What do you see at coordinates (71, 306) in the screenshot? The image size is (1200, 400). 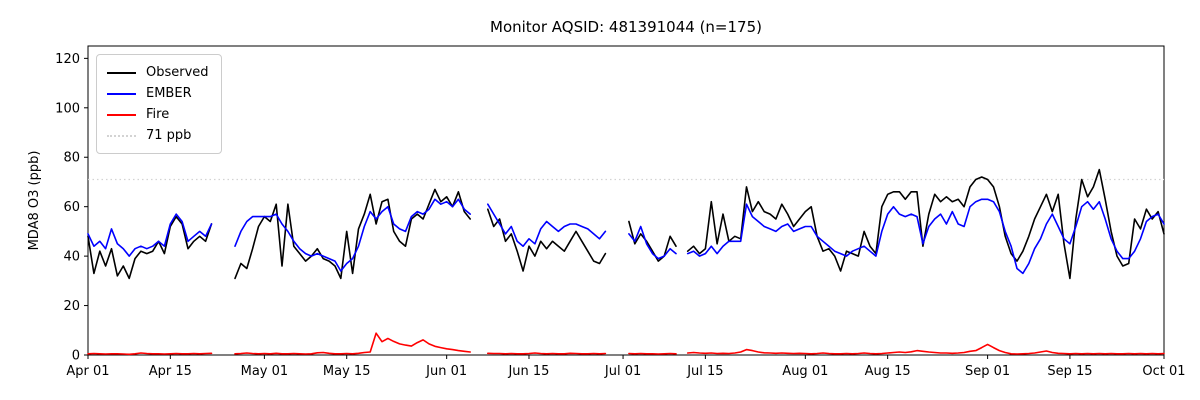 I see `y-tick-label: 20` at bounding box center [71, 306].